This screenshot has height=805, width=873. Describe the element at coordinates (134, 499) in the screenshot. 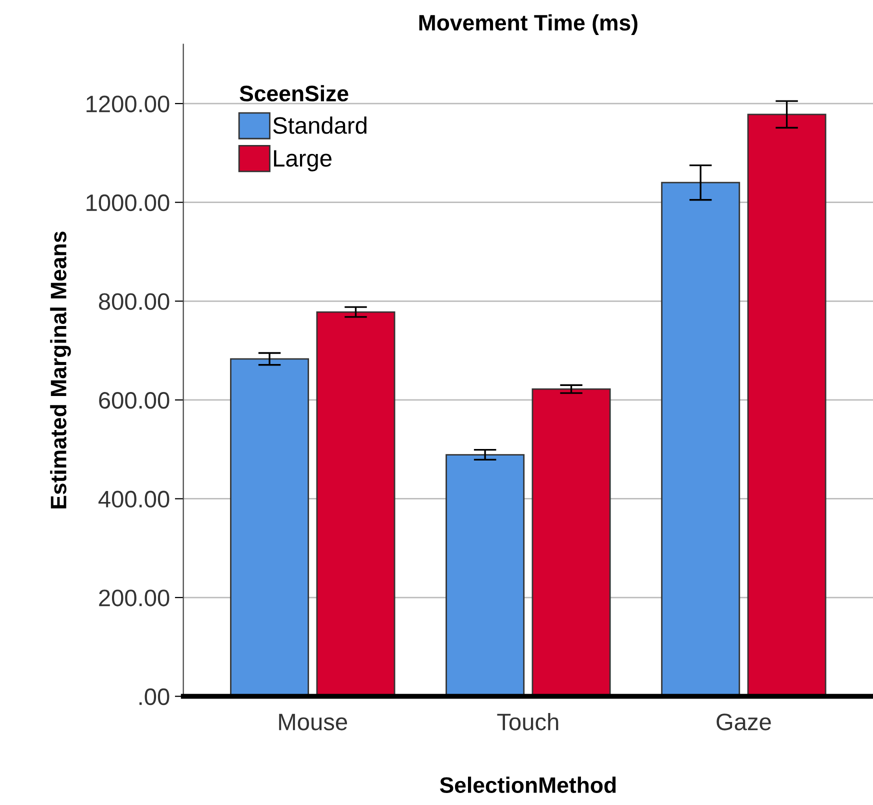

I see `y-tick-label: 400.00` at that location.